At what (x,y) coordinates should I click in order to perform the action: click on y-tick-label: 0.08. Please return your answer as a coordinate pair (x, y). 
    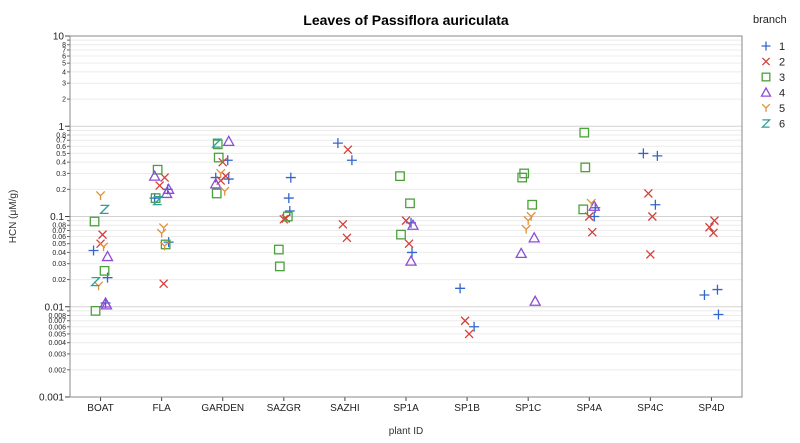
    Looking at the image, I should click on (59, 226).